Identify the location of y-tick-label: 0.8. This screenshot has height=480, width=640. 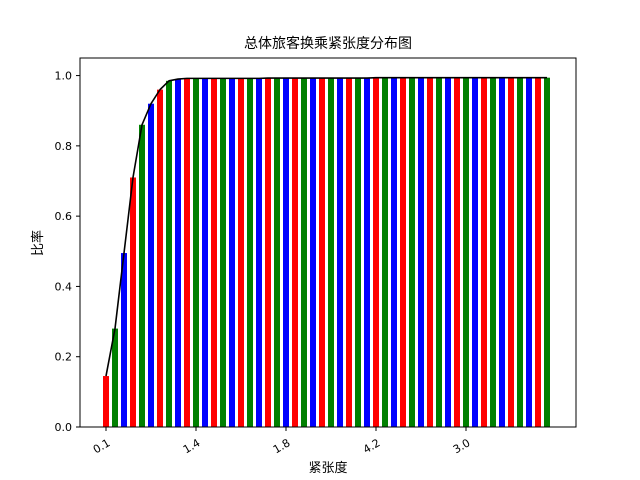
(64, 146).